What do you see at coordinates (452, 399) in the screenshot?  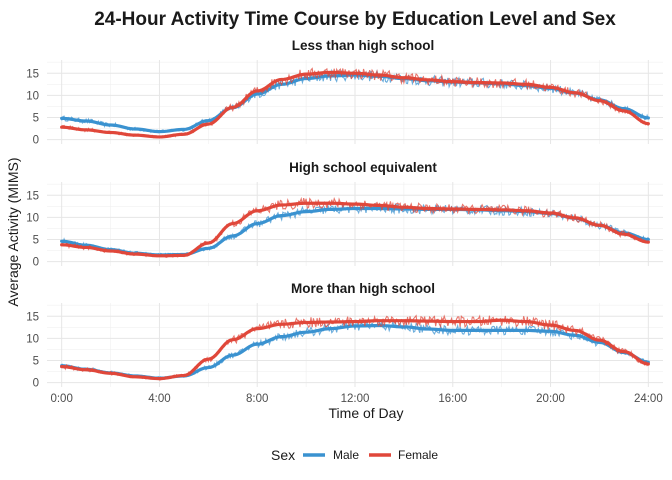 I see `x-tick-label: 16:00` at bounding box center [452, 399].